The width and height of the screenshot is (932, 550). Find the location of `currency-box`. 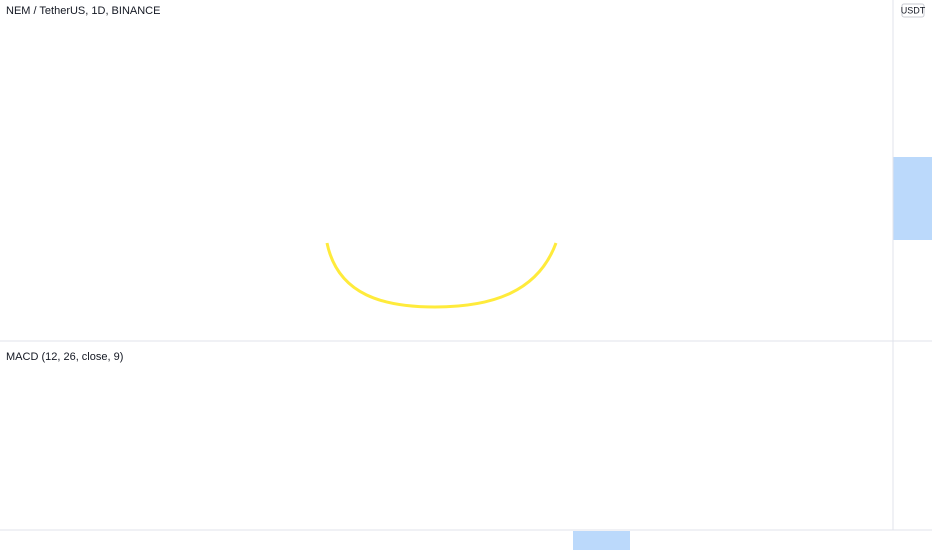

currency-box is located at coordinates (913, 10).